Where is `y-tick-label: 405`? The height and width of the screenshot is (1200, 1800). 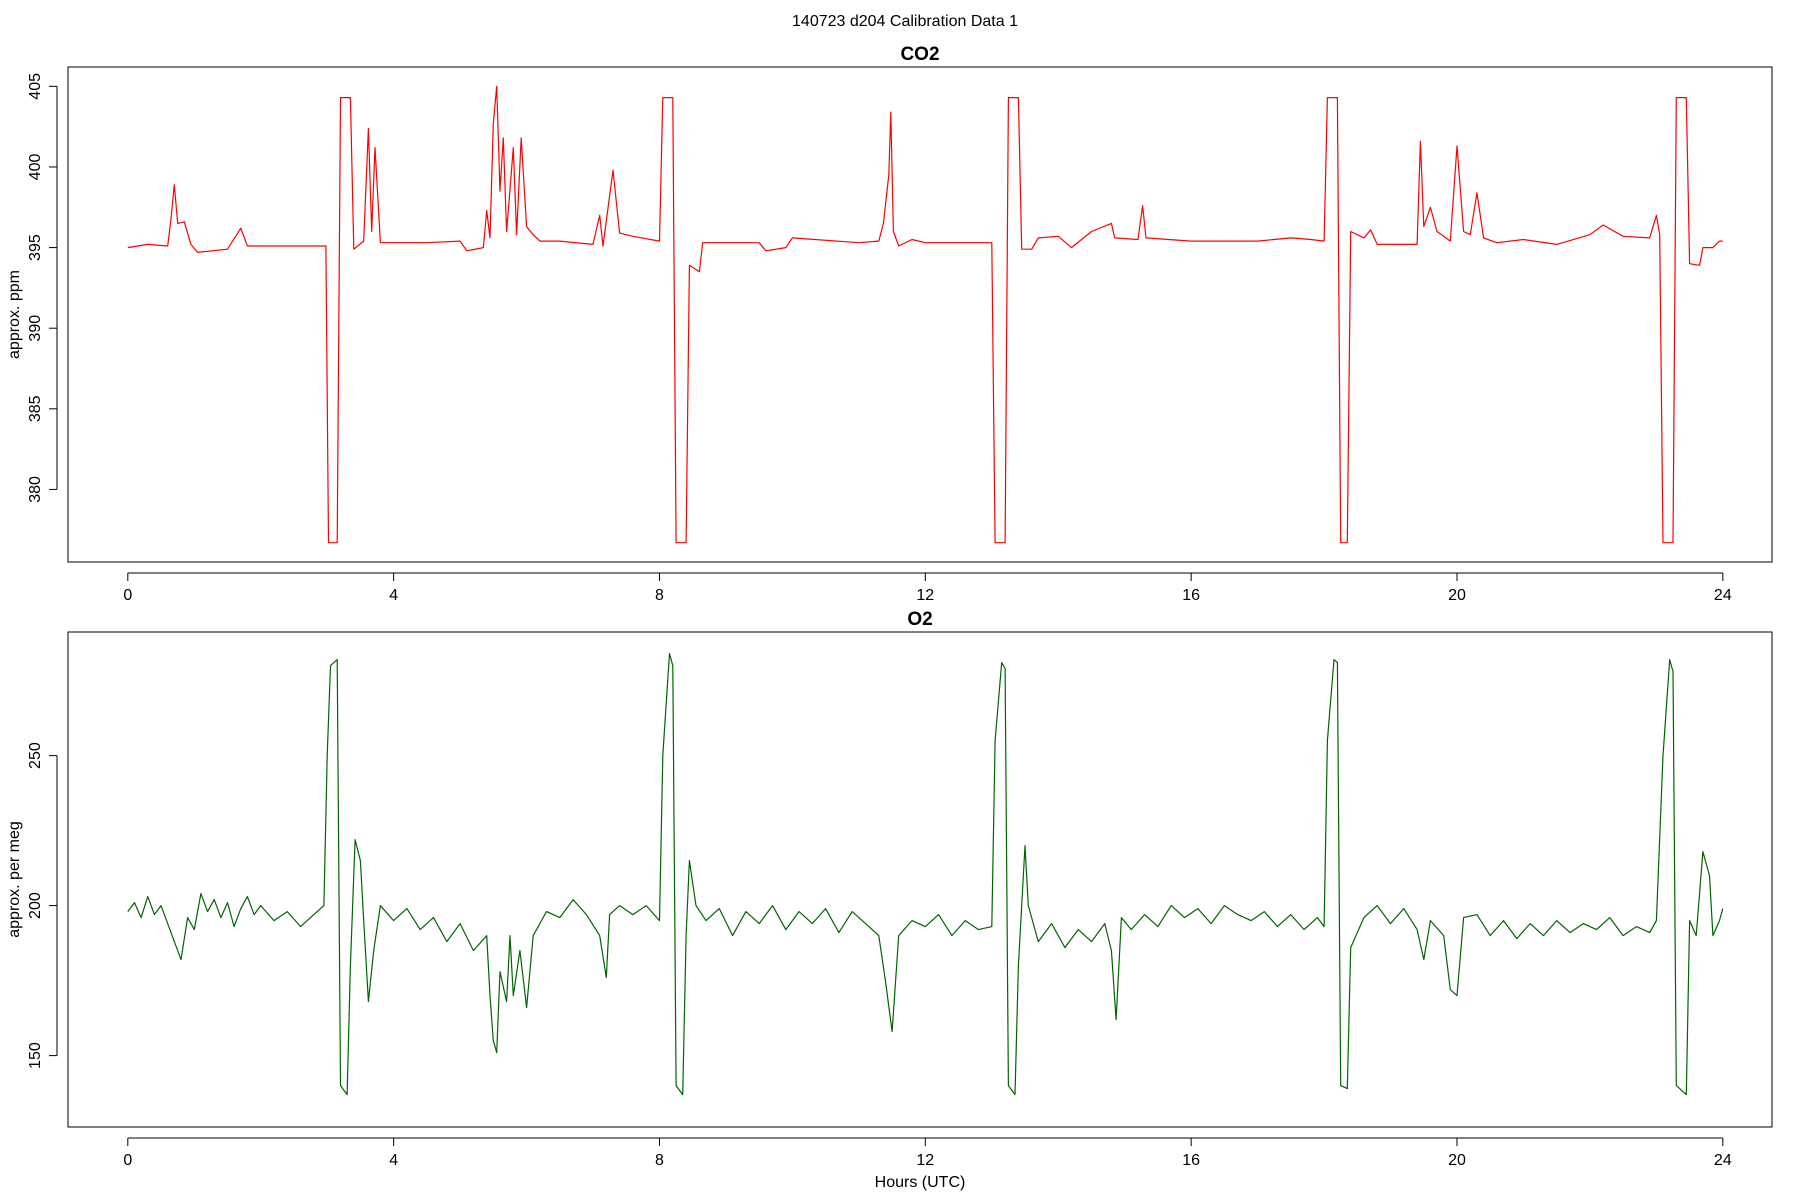
y-tick-label: 405 is located at coordinates (35, 86).